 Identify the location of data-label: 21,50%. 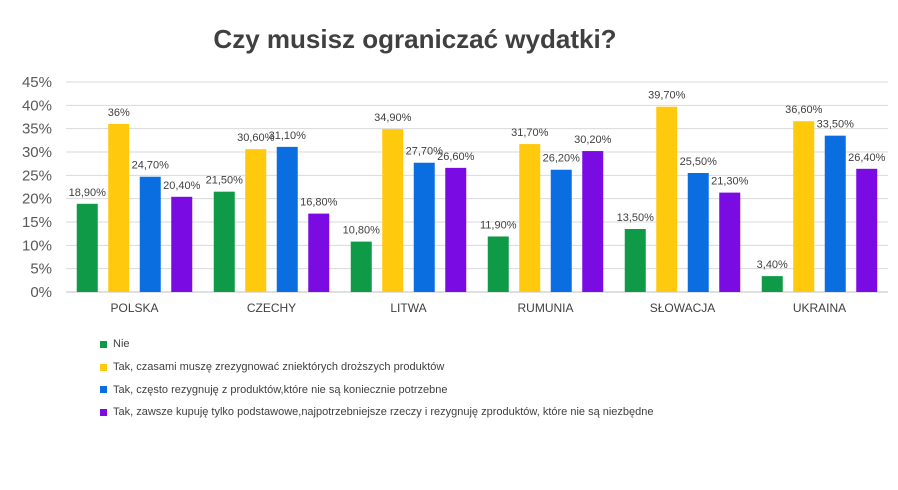
(225, 181).